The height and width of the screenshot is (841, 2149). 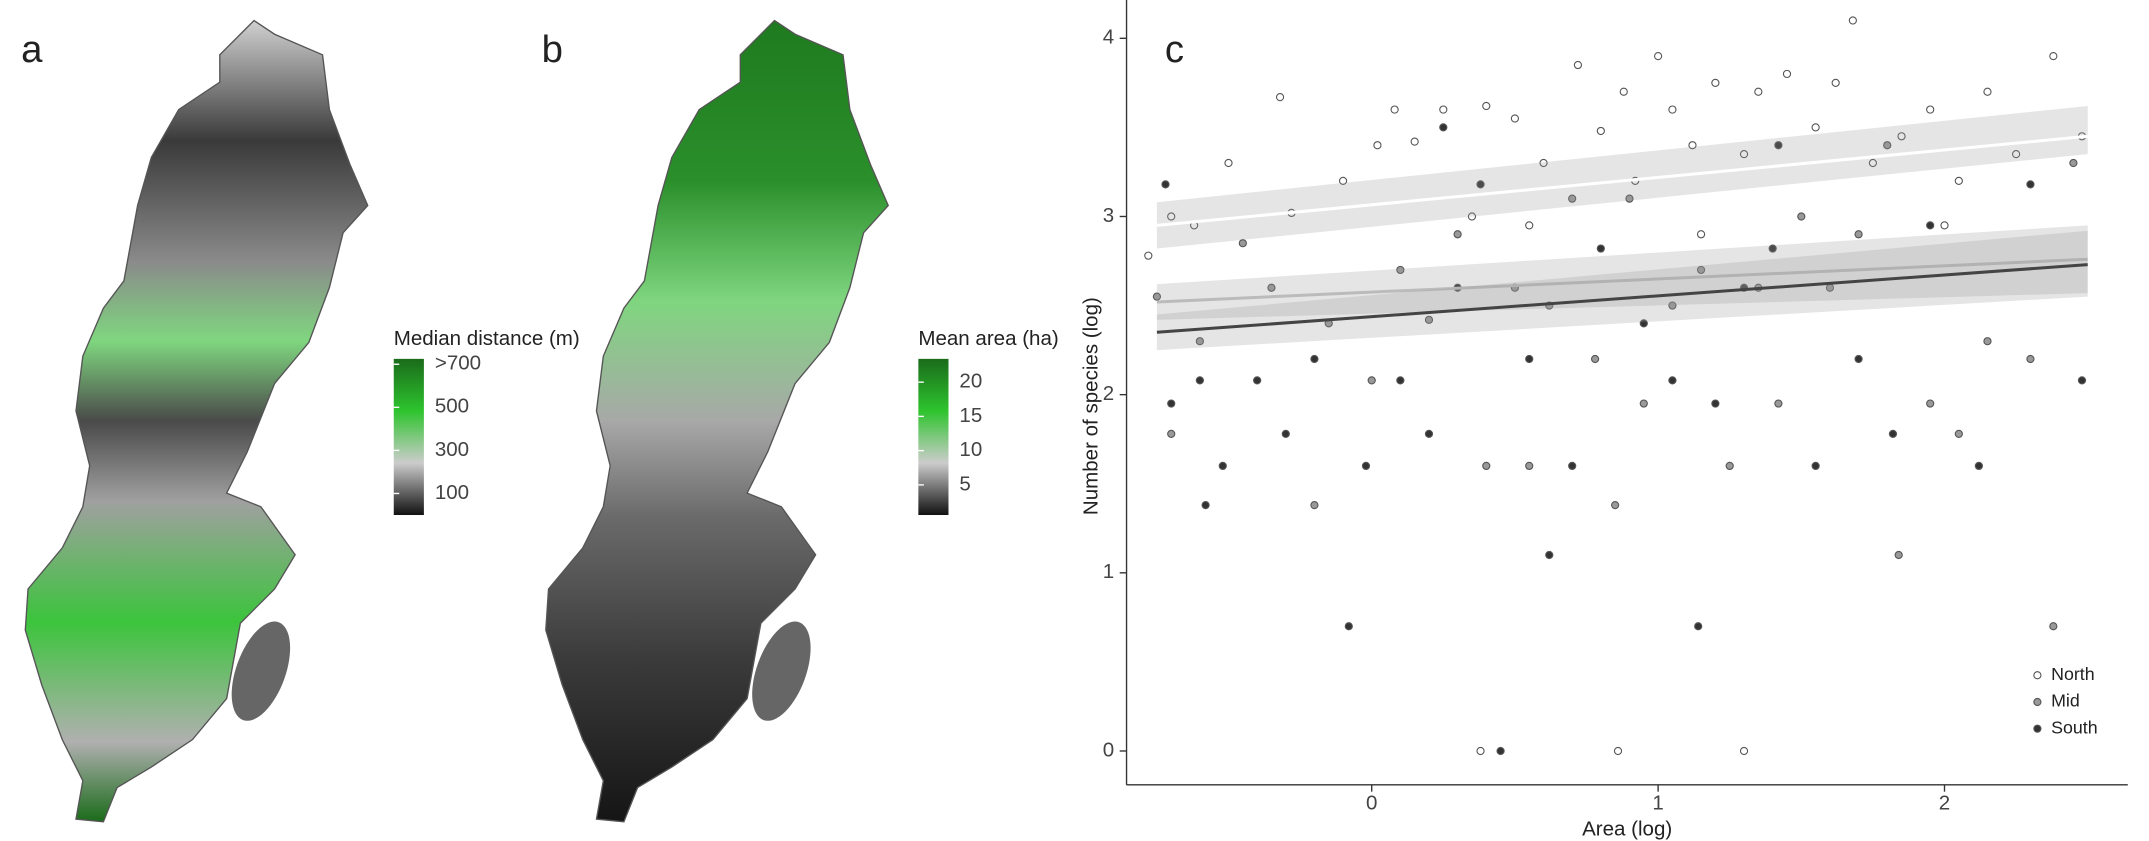 I want to click on colorbar-label: 20, so click(x=970, y=381).